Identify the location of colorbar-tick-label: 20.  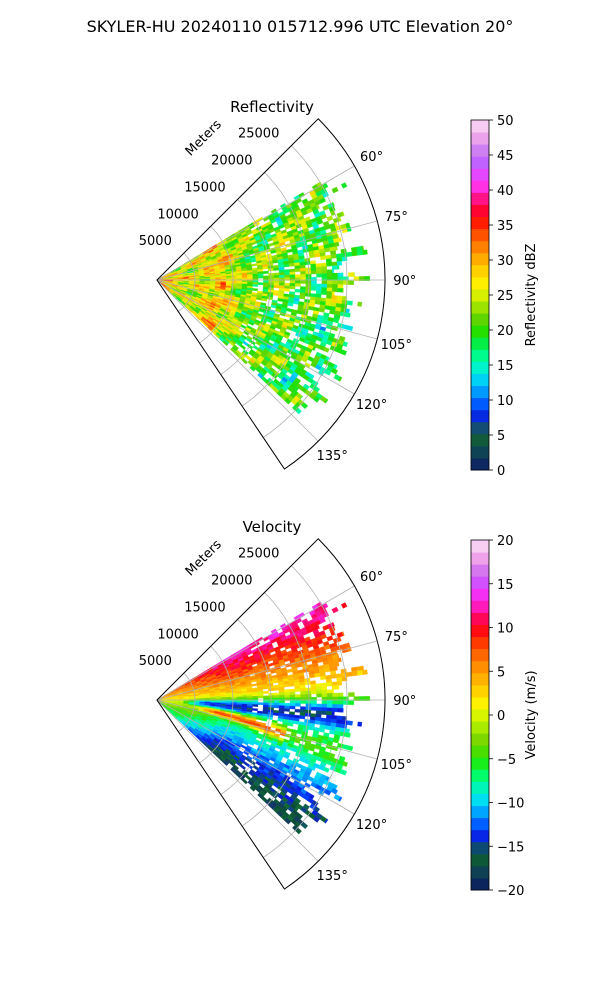
(505, 331).